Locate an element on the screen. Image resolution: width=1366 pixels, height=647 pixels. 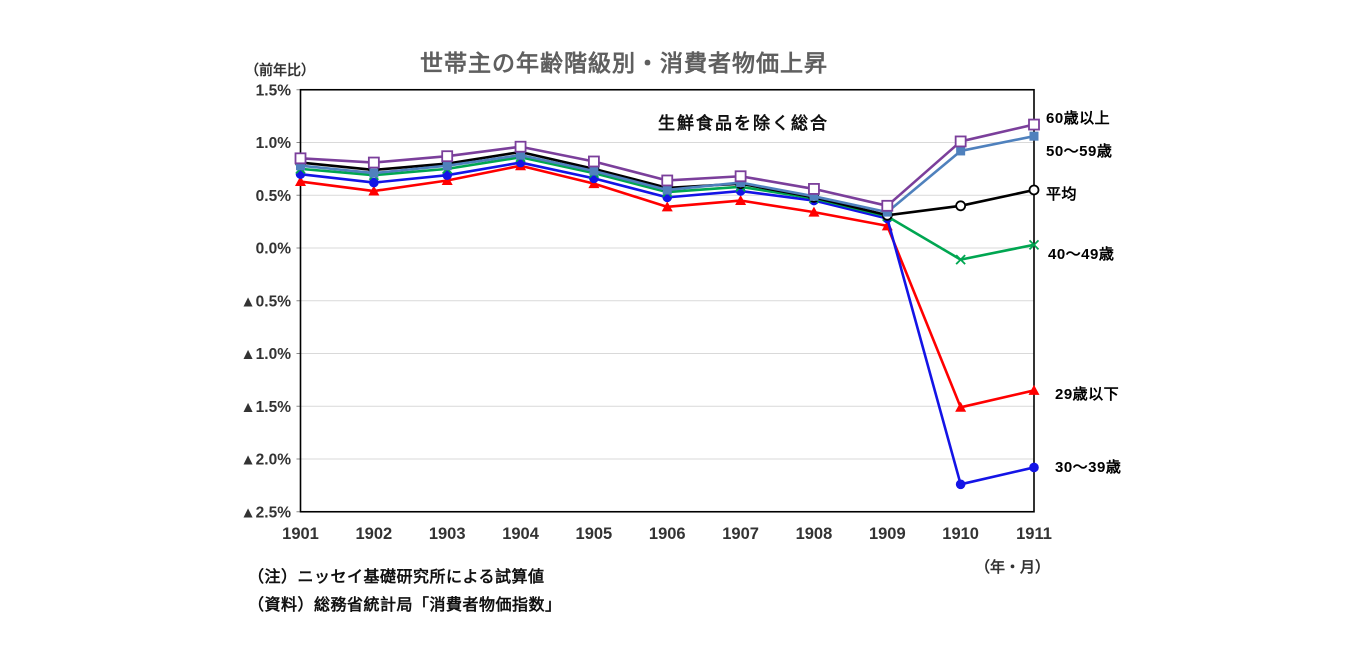
x-tick-label: 1906 is located at coordinates (667, 534).